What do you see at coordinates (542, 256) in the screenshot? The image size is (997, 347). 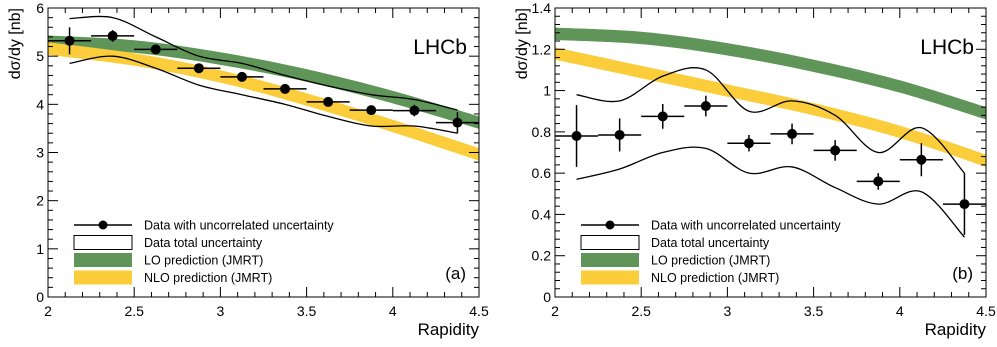 I see `y-tick-label: 0.2` at bounding box center [542, 256].